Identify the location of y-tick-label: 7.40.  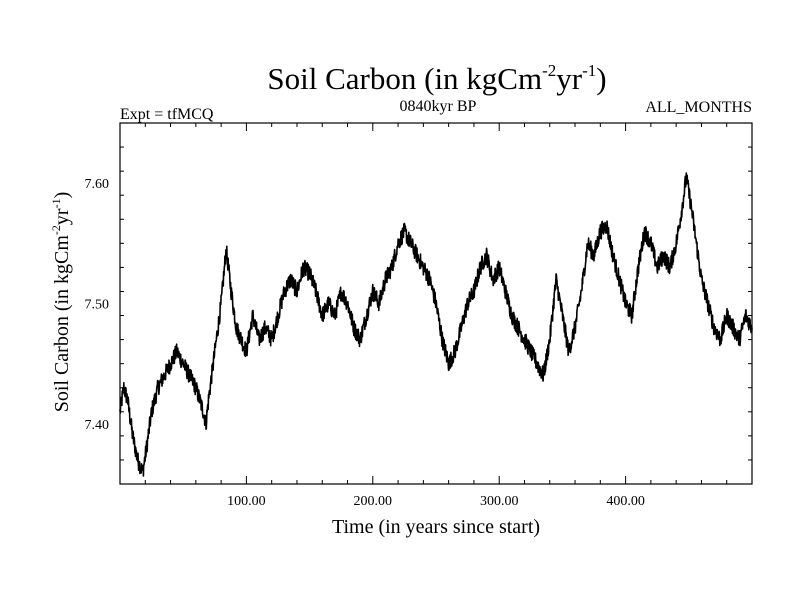
(97, 425).